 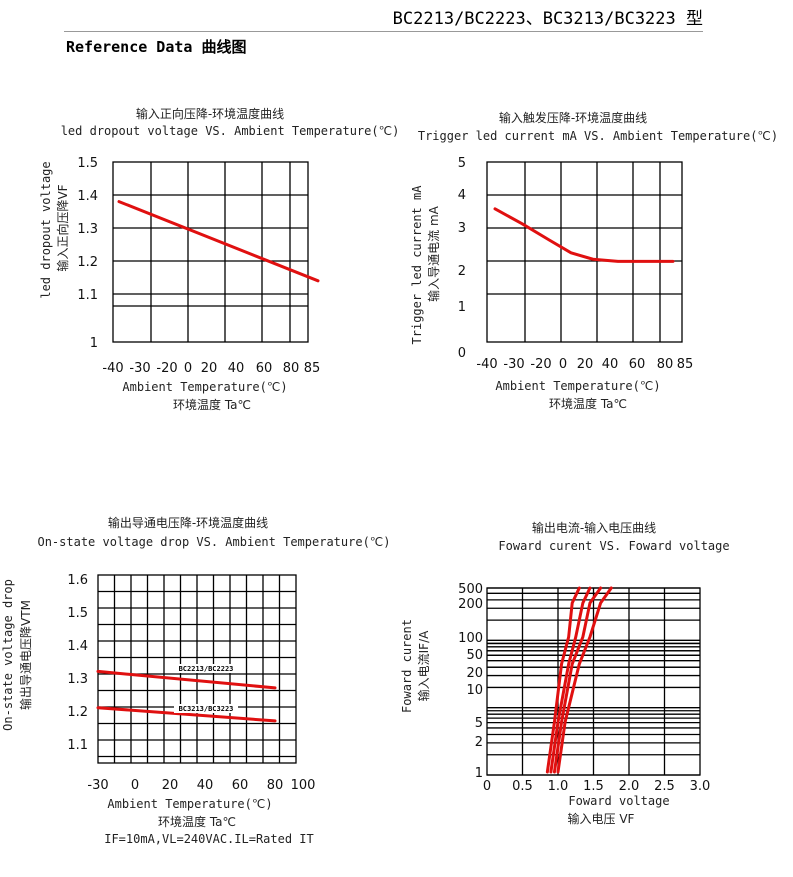 I want to click on chart-1-ylabel: led dropout voltage, so click(x=46, y=229).